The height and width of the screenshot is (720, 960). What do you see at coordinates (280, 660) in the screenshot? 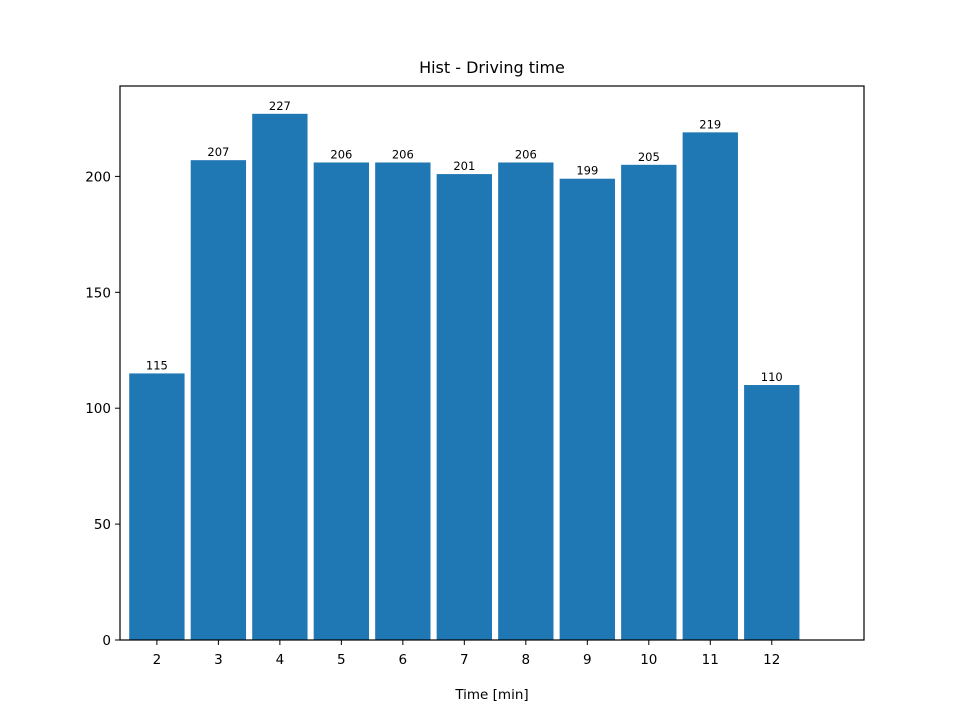
I see `x-tick-label-4: 4` at bounding box center [280, 660].